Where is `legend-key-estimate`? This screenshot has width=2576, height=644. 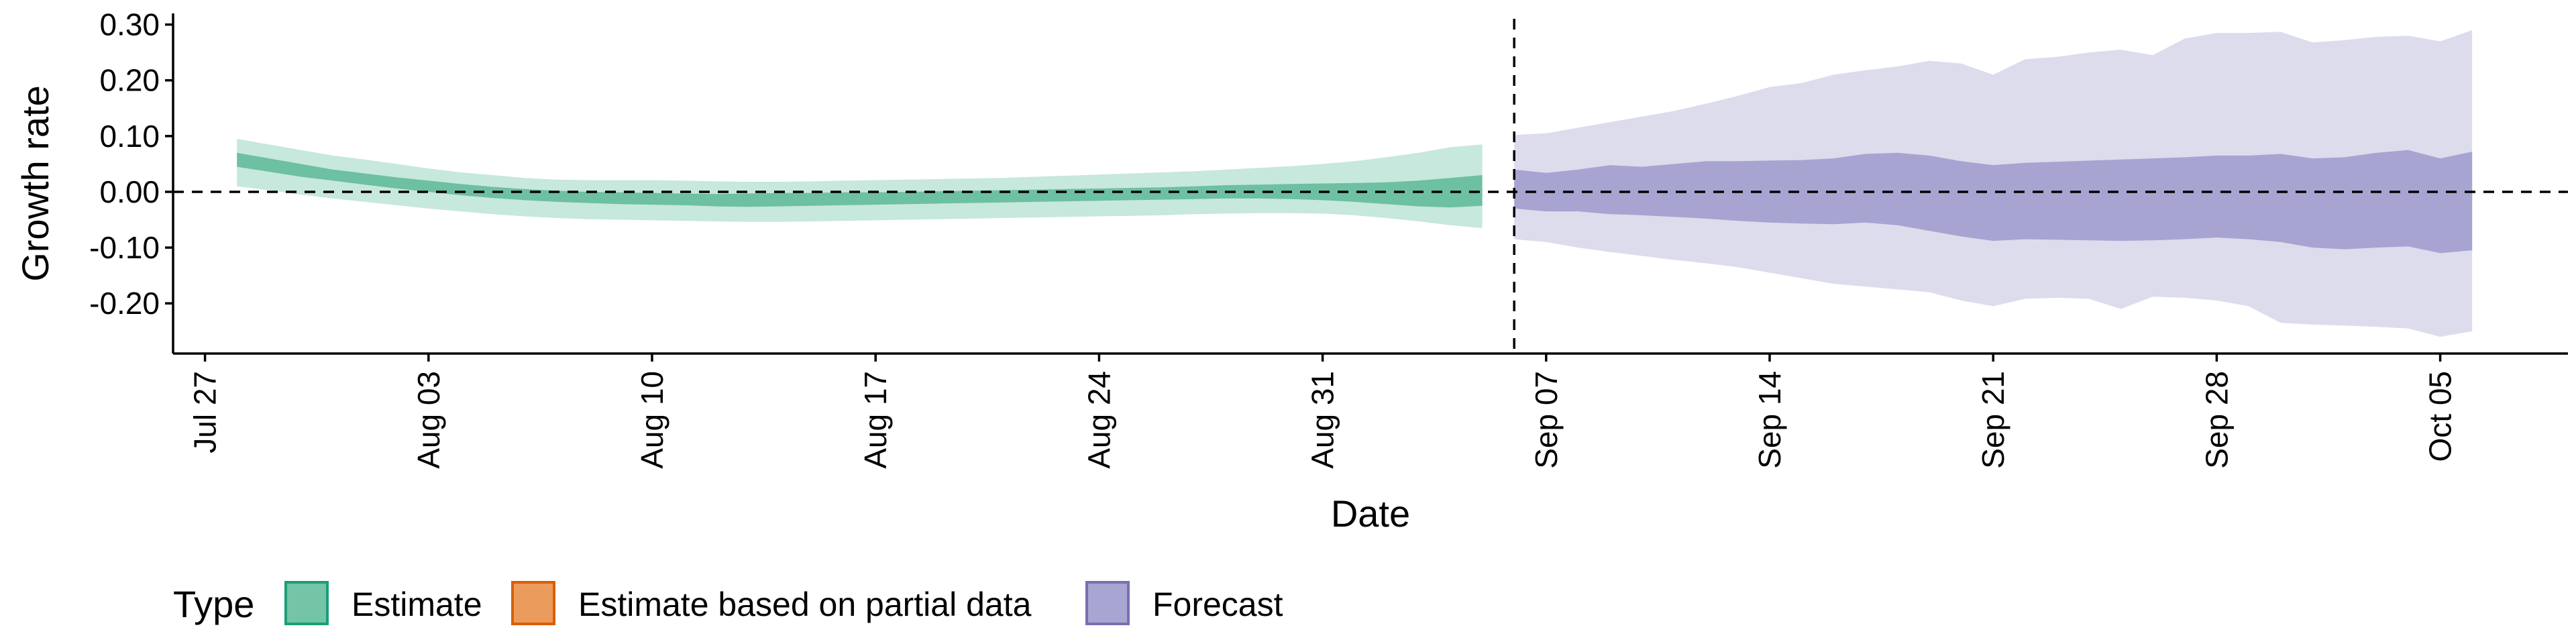 legend-key-estimate is located at coordinates (306, 603).